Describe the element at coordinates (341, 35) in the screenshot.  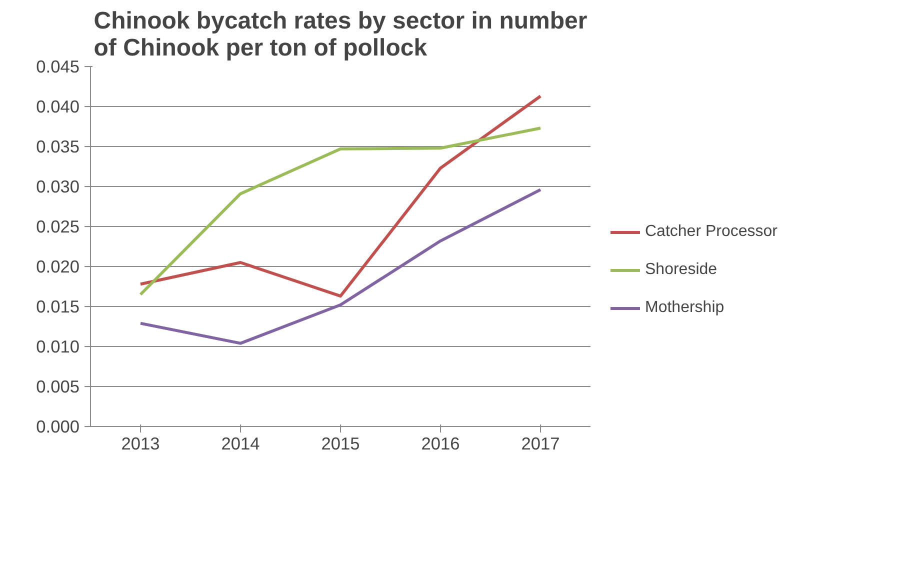
I see `chart-title: Chinook bycatch rates by sector in number of Chinook per ton of pollock` at that location.